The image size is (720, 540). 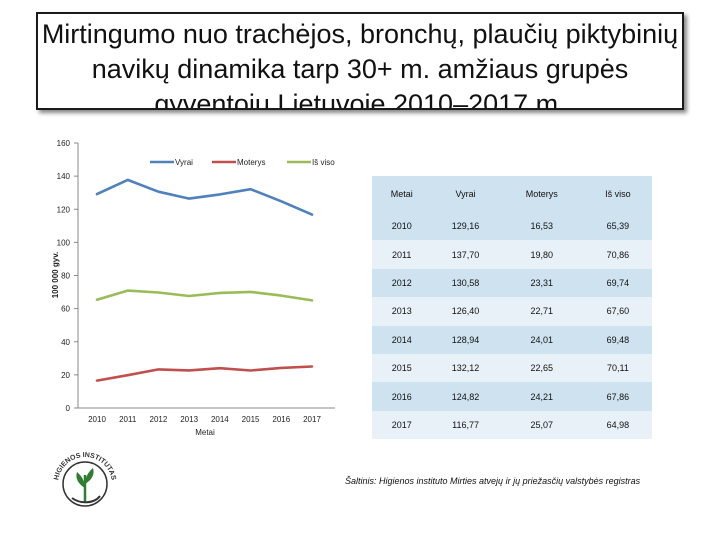 I want to click on table-cell: 129,16, so click(x=465, y=226).